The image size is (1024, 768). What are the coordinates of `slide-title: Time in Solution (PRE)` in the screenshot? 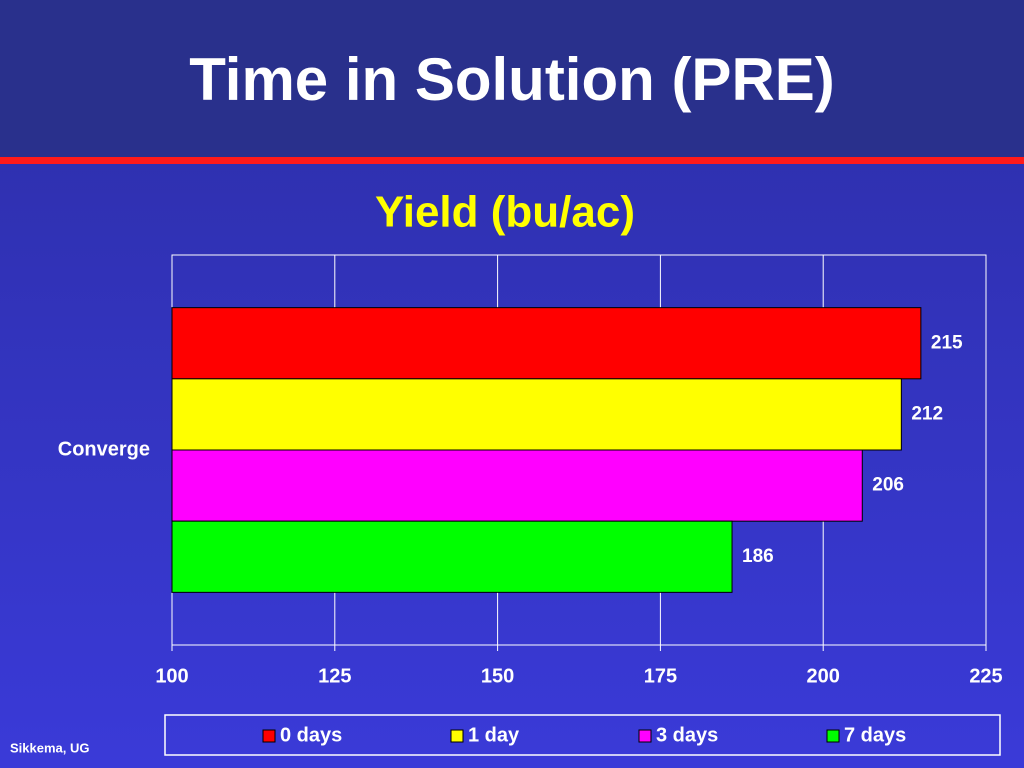 It's located at (512, 79).